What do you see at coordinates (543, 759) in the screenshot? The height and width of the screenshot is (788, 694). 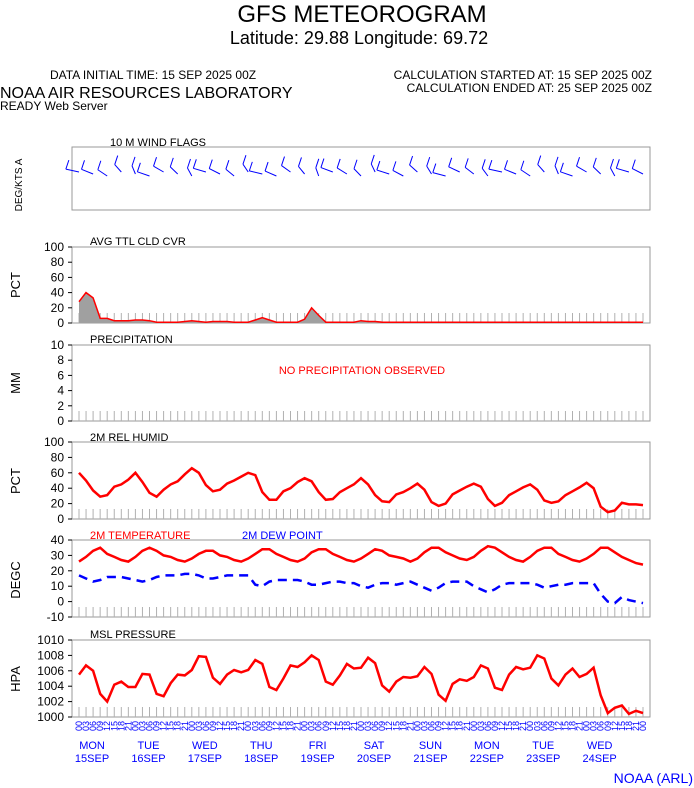 I see `x-date-label: 23SEP` at bounding box center [543, 759].